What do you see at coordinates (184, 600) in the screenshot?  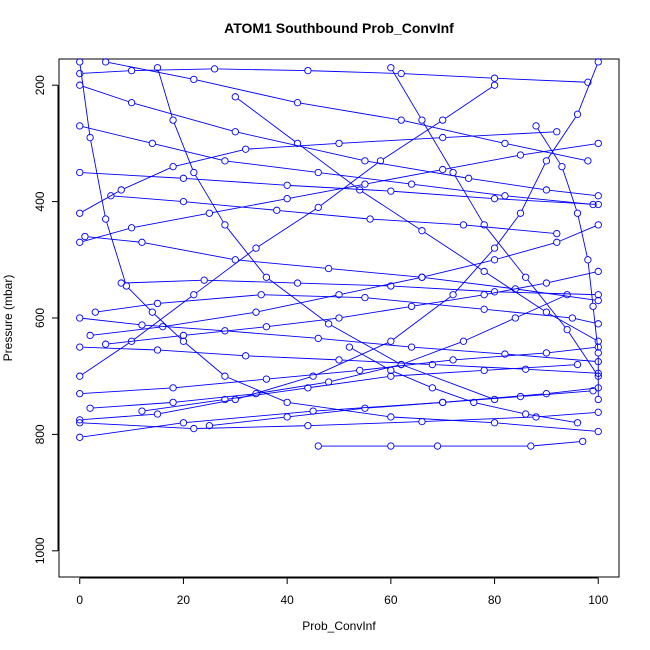 I see `x-tick-label: 20` at bounding box center [184, 600].